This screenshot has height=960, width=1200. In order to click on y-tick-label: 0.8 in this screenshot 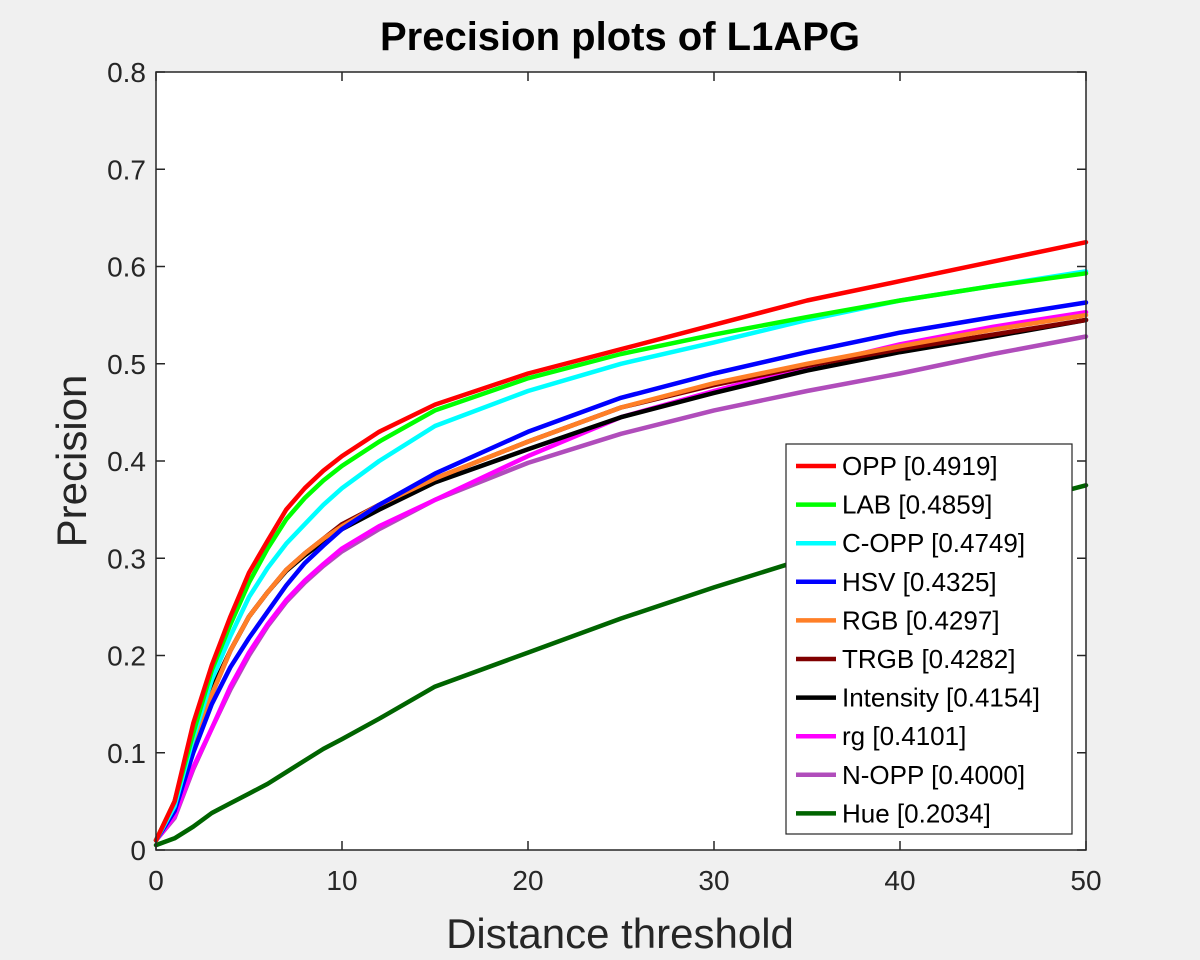, I will do `click(126, 72)`.